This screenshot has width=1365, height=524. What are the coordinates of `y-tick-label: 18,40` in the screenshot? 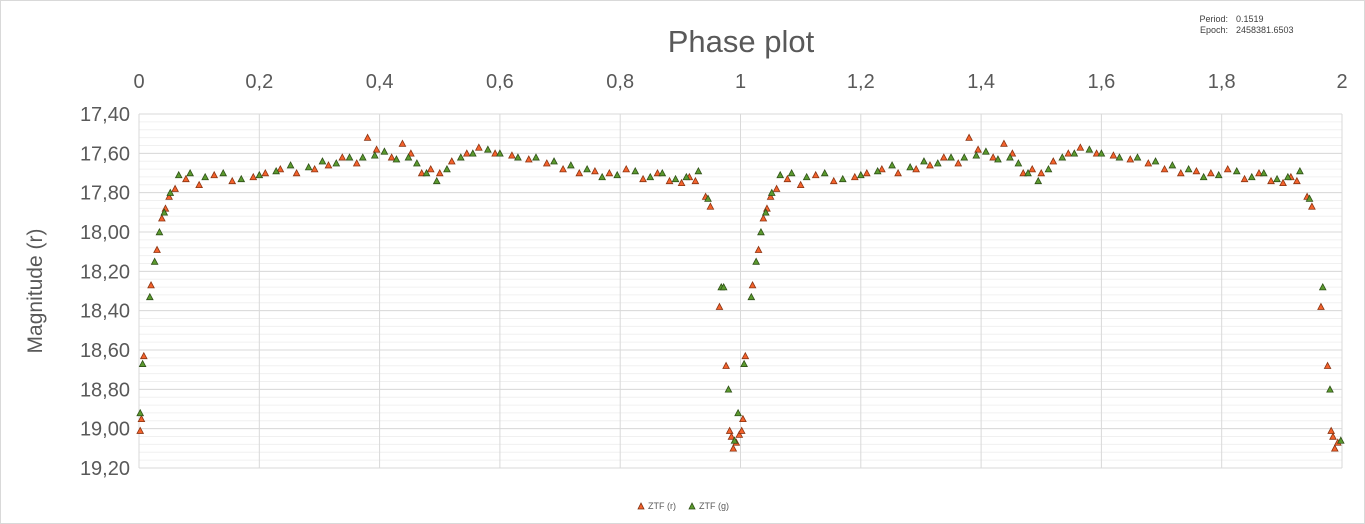 It's located at (105, 312).